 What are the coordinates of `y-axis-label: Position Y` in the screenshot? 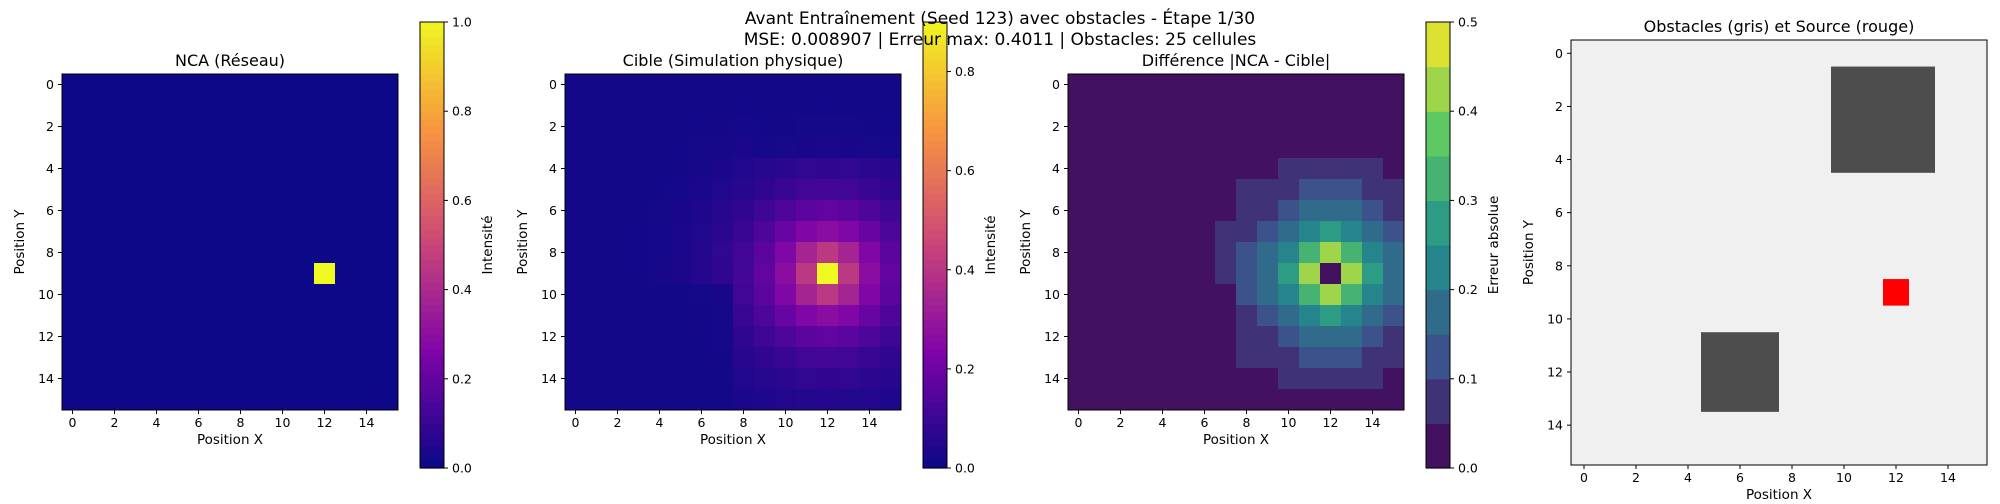 It's located at (523, 242).